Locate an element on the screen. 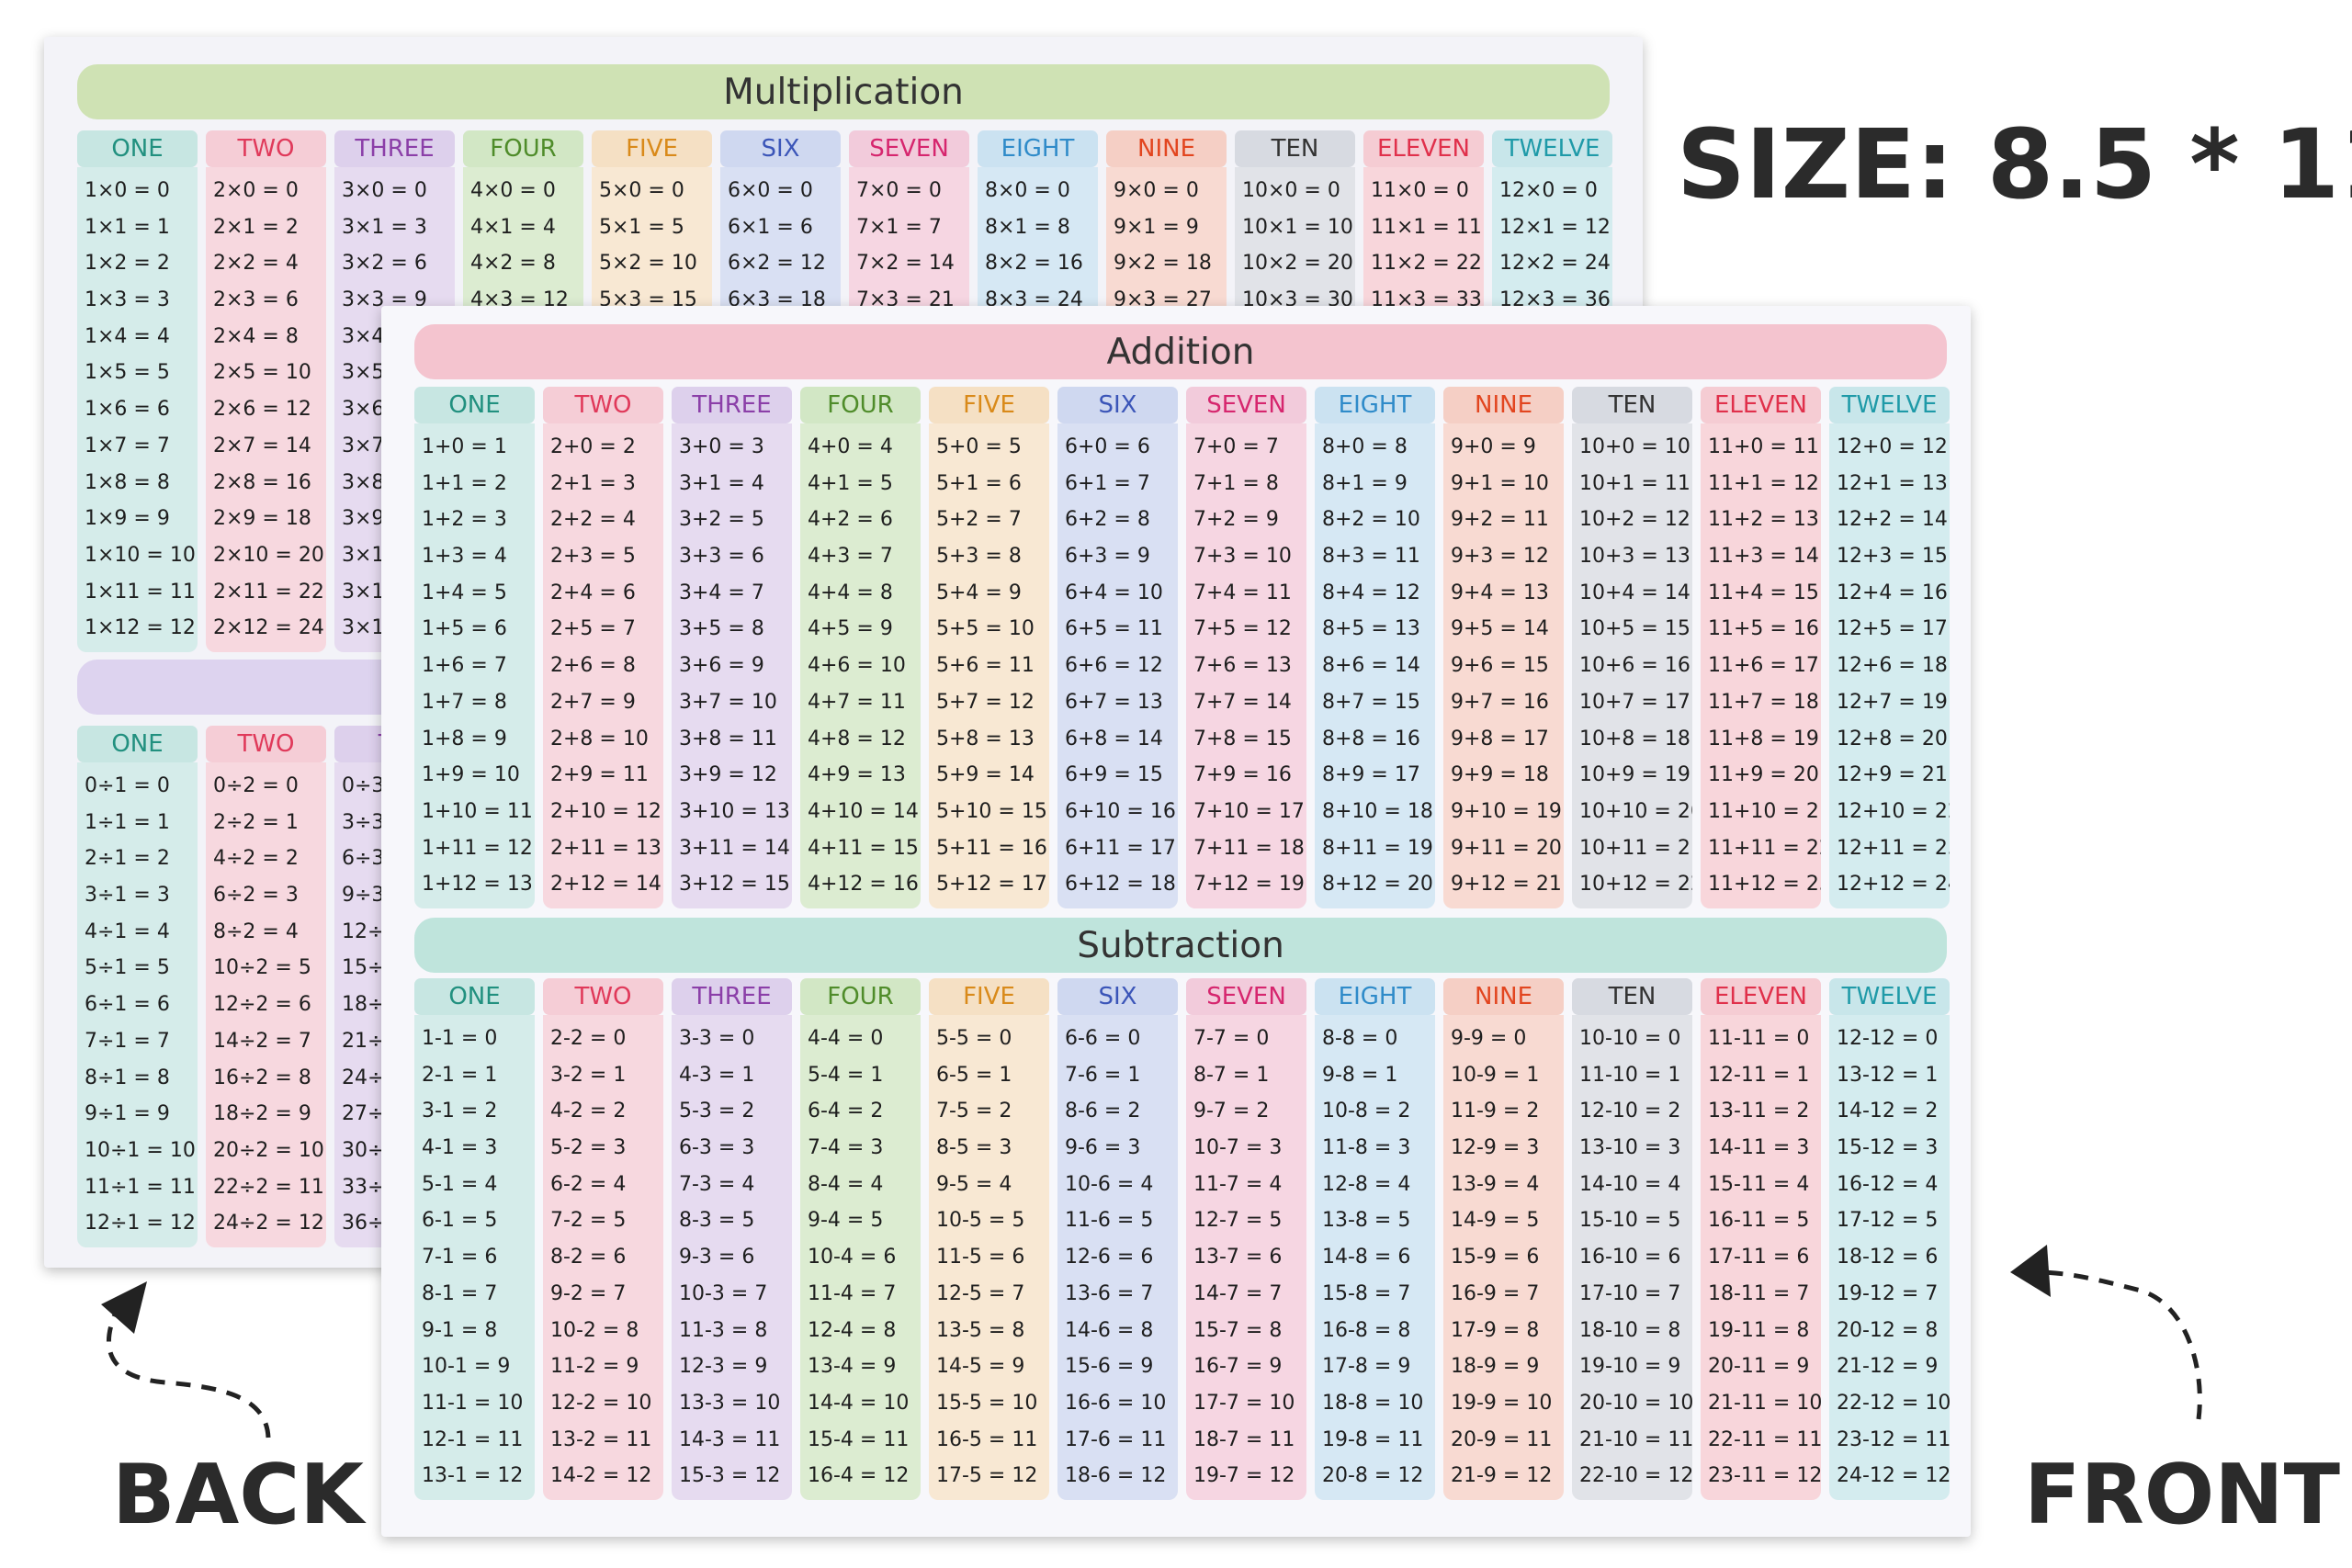 The width and height of the screenshot is (2352, 1568). addition-cell: 5+11 = 16 is located at coordinates (992, 848).